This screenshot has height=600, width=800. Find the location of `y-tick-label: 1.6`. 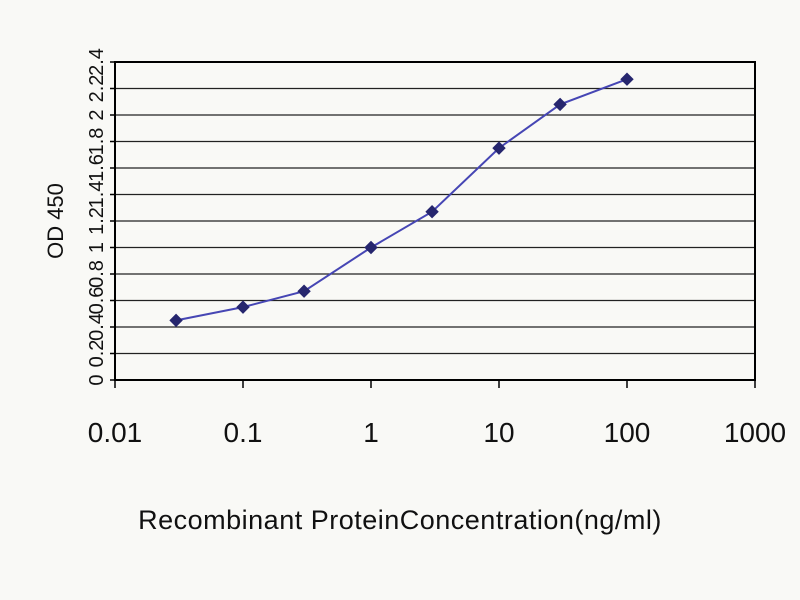

y-tick-label: 1.6 is located at coordinates (97, 168).